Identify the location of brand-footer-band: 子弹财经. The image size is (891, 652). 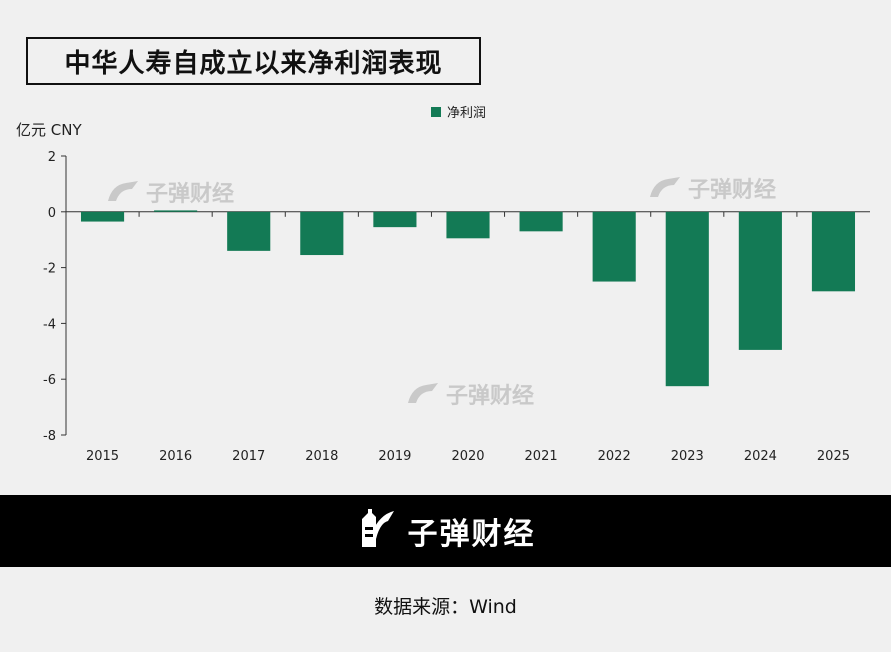
(445, 531).